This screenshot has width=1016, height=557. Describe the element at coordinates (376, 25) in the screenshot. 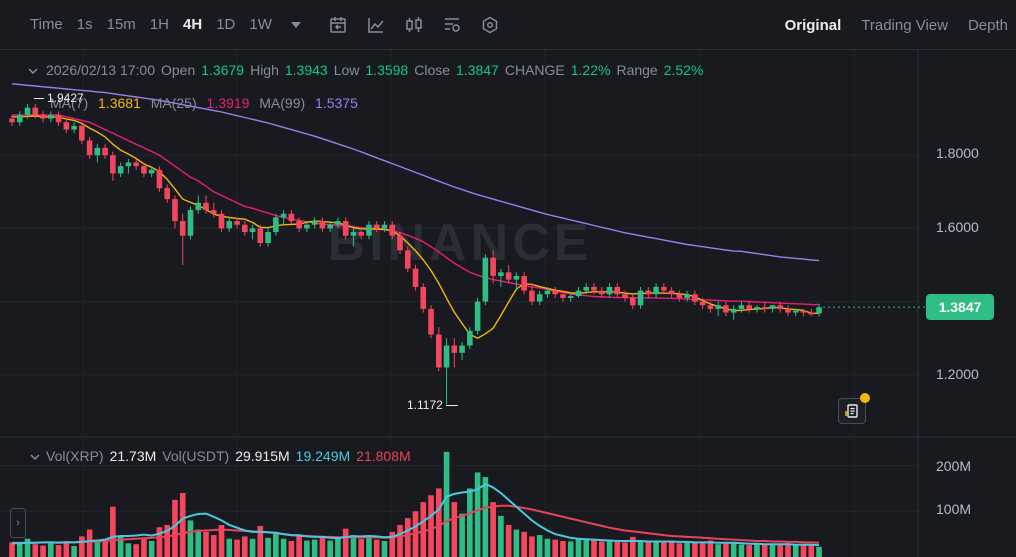

I see `indicator-icon` at that location.